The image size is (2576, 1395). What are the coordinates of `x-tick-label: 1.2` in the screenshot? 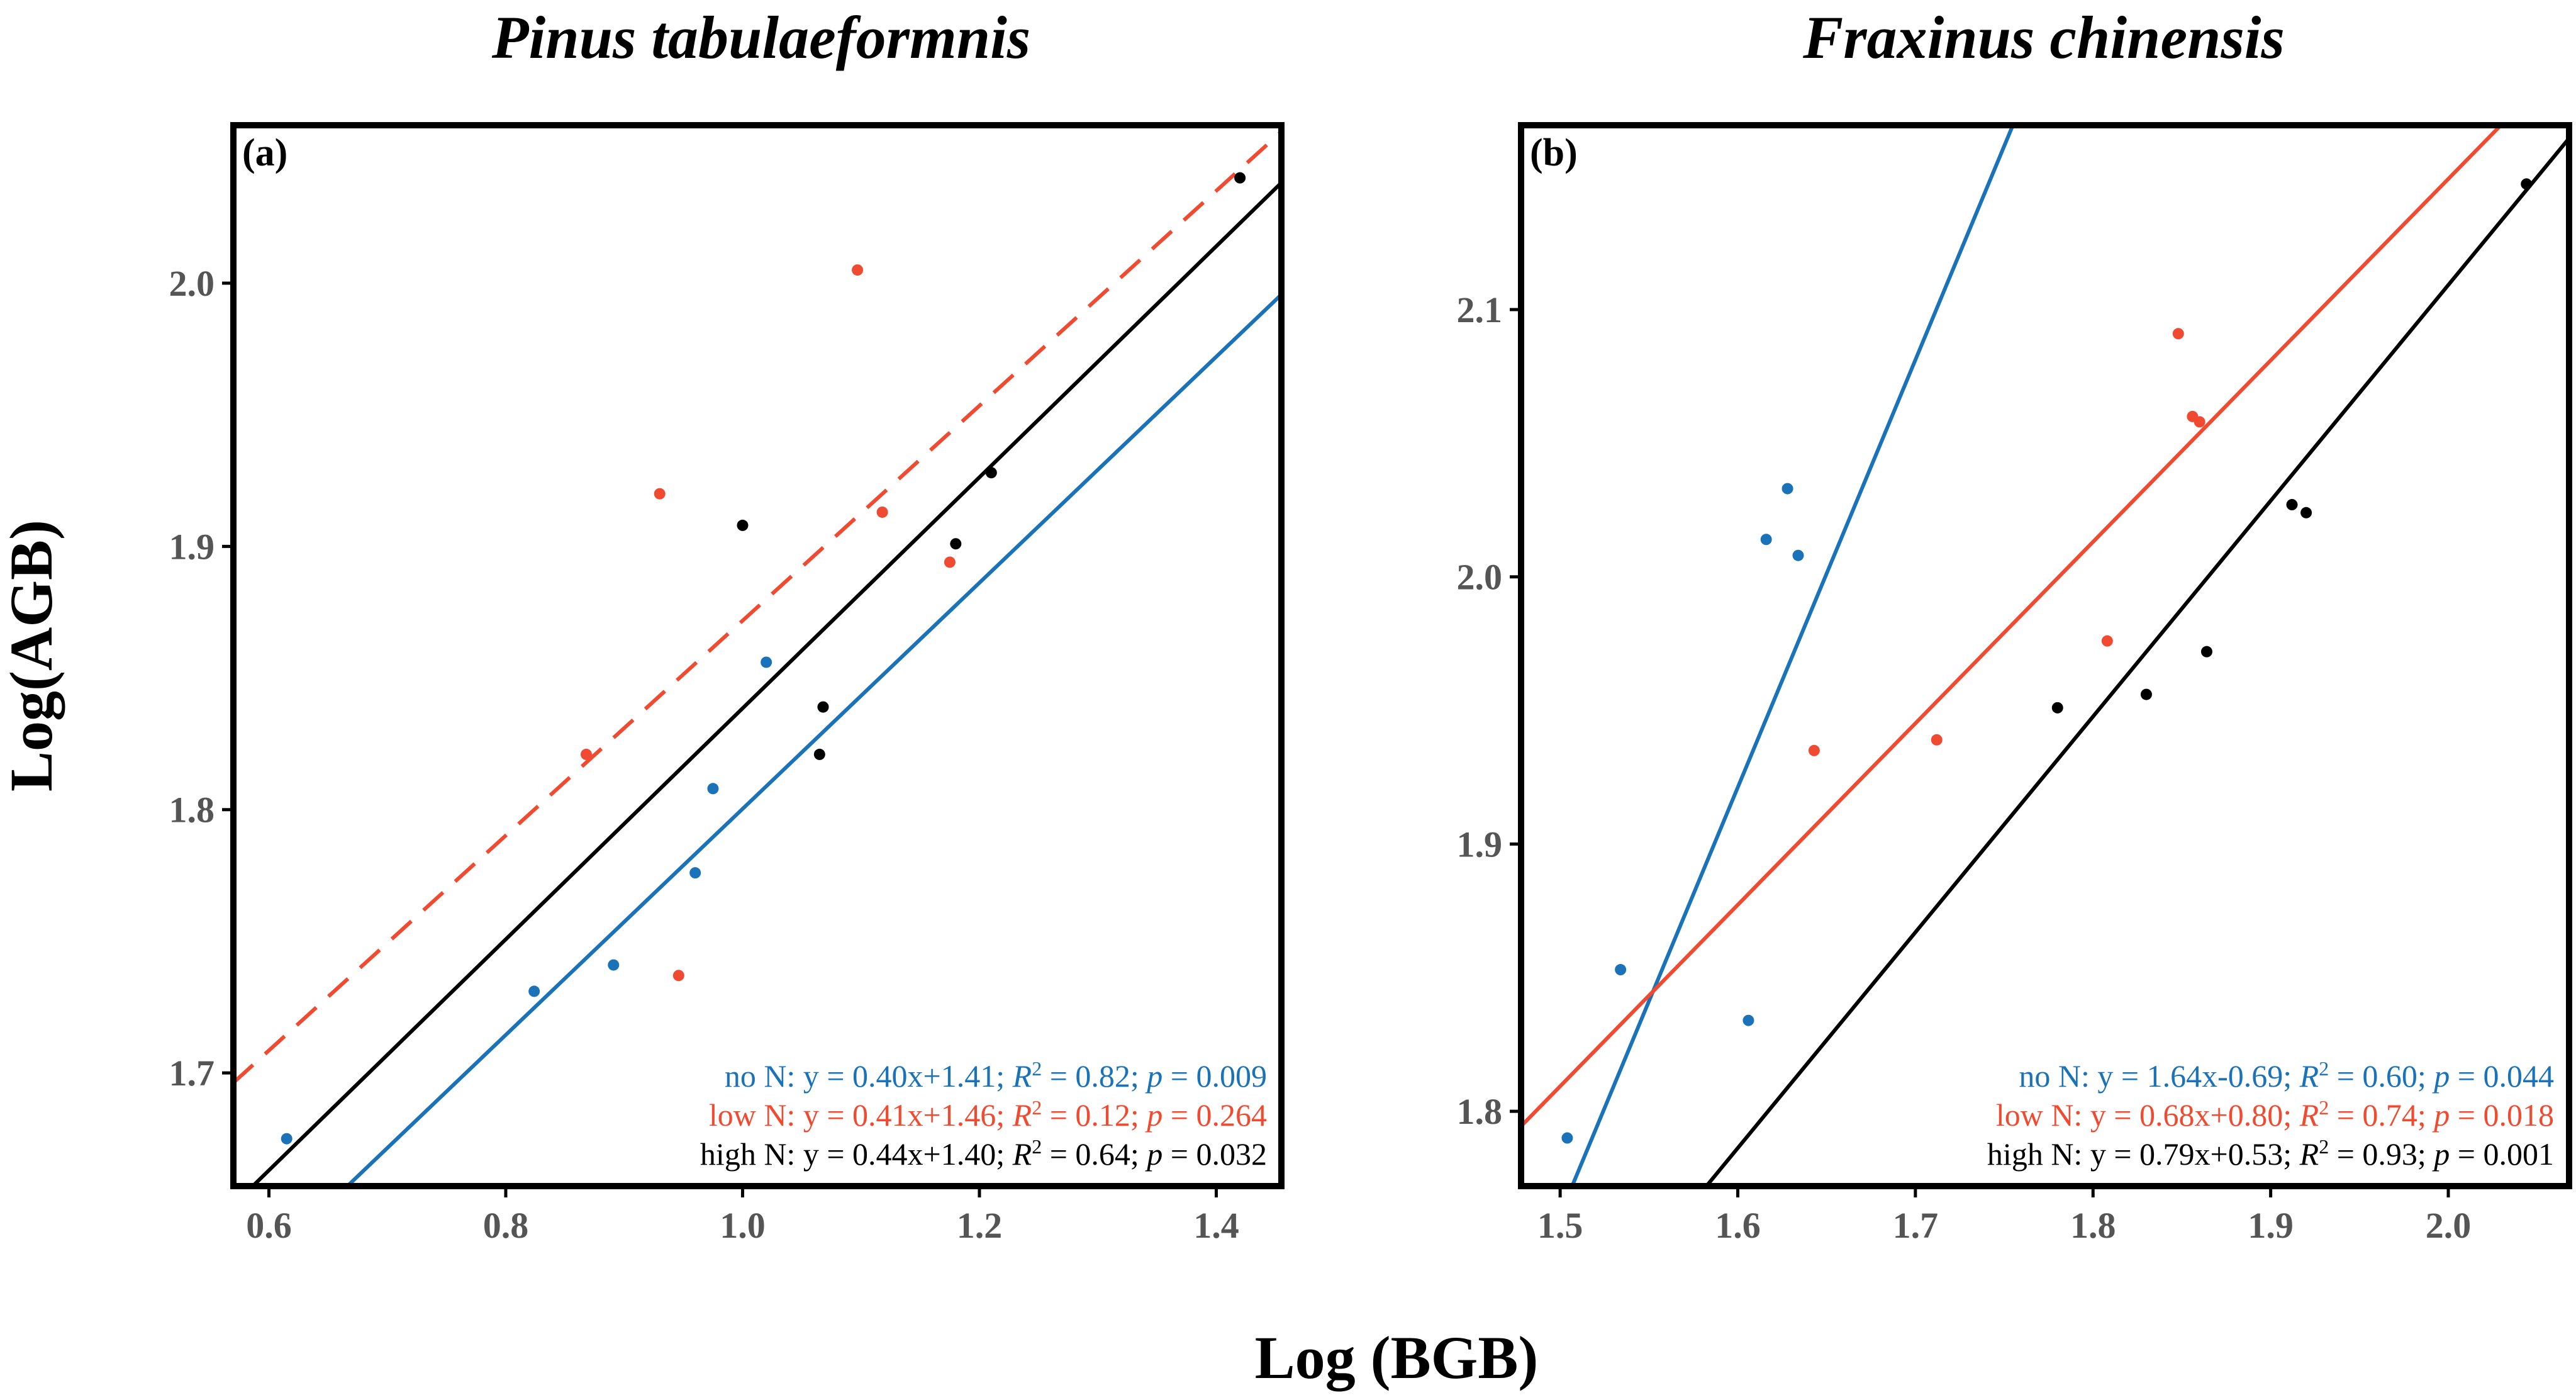 It's located at (980, 1225).